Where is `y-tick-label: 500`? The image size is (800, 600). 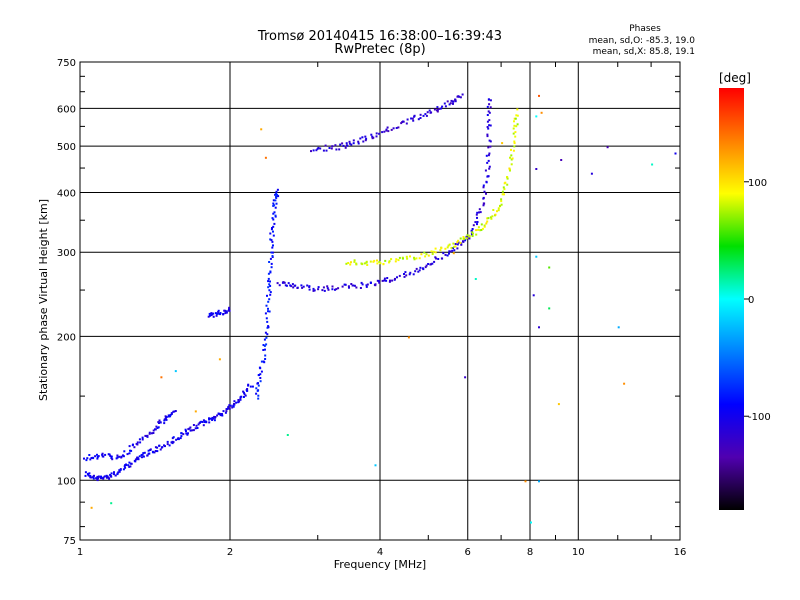 y-tick-label: 500 is located at coordinates (66, 147).